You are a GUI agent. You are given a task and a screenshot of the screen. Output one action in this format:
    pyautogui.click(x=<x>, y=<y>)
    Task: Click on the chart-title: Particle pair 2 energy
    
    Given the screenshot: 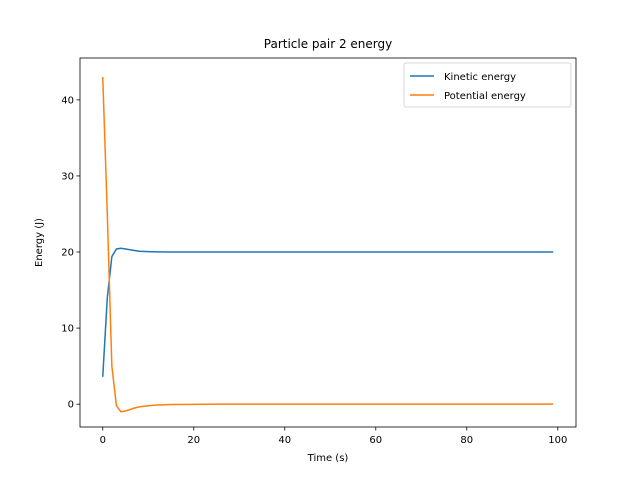 What is the action you would take?
    pyautogui.click(x=328, y=44)
    